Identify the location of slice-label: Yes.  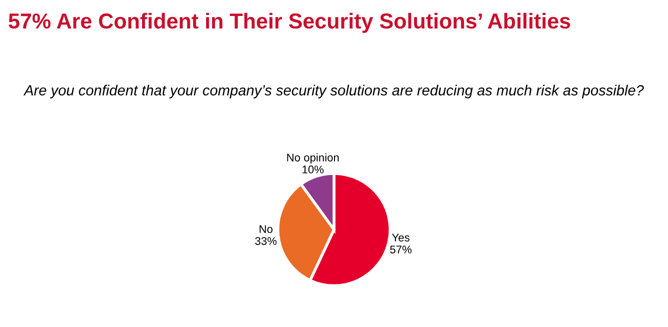
(401, 238).